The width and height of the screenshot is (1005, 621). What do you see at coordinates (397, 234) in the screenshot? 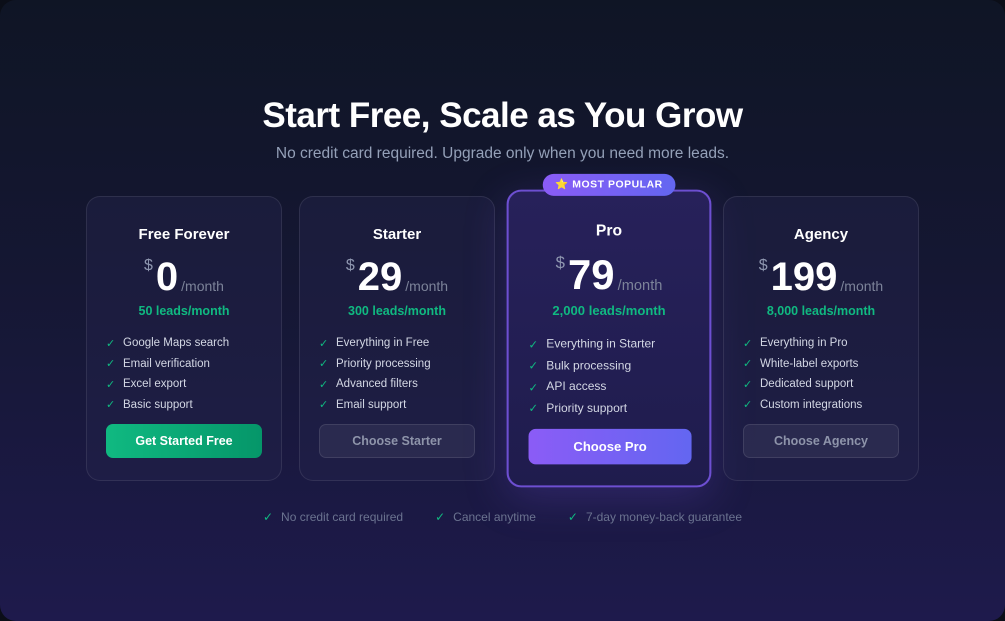
I see `plan-name: Starter` at bounding box center [397, 234].